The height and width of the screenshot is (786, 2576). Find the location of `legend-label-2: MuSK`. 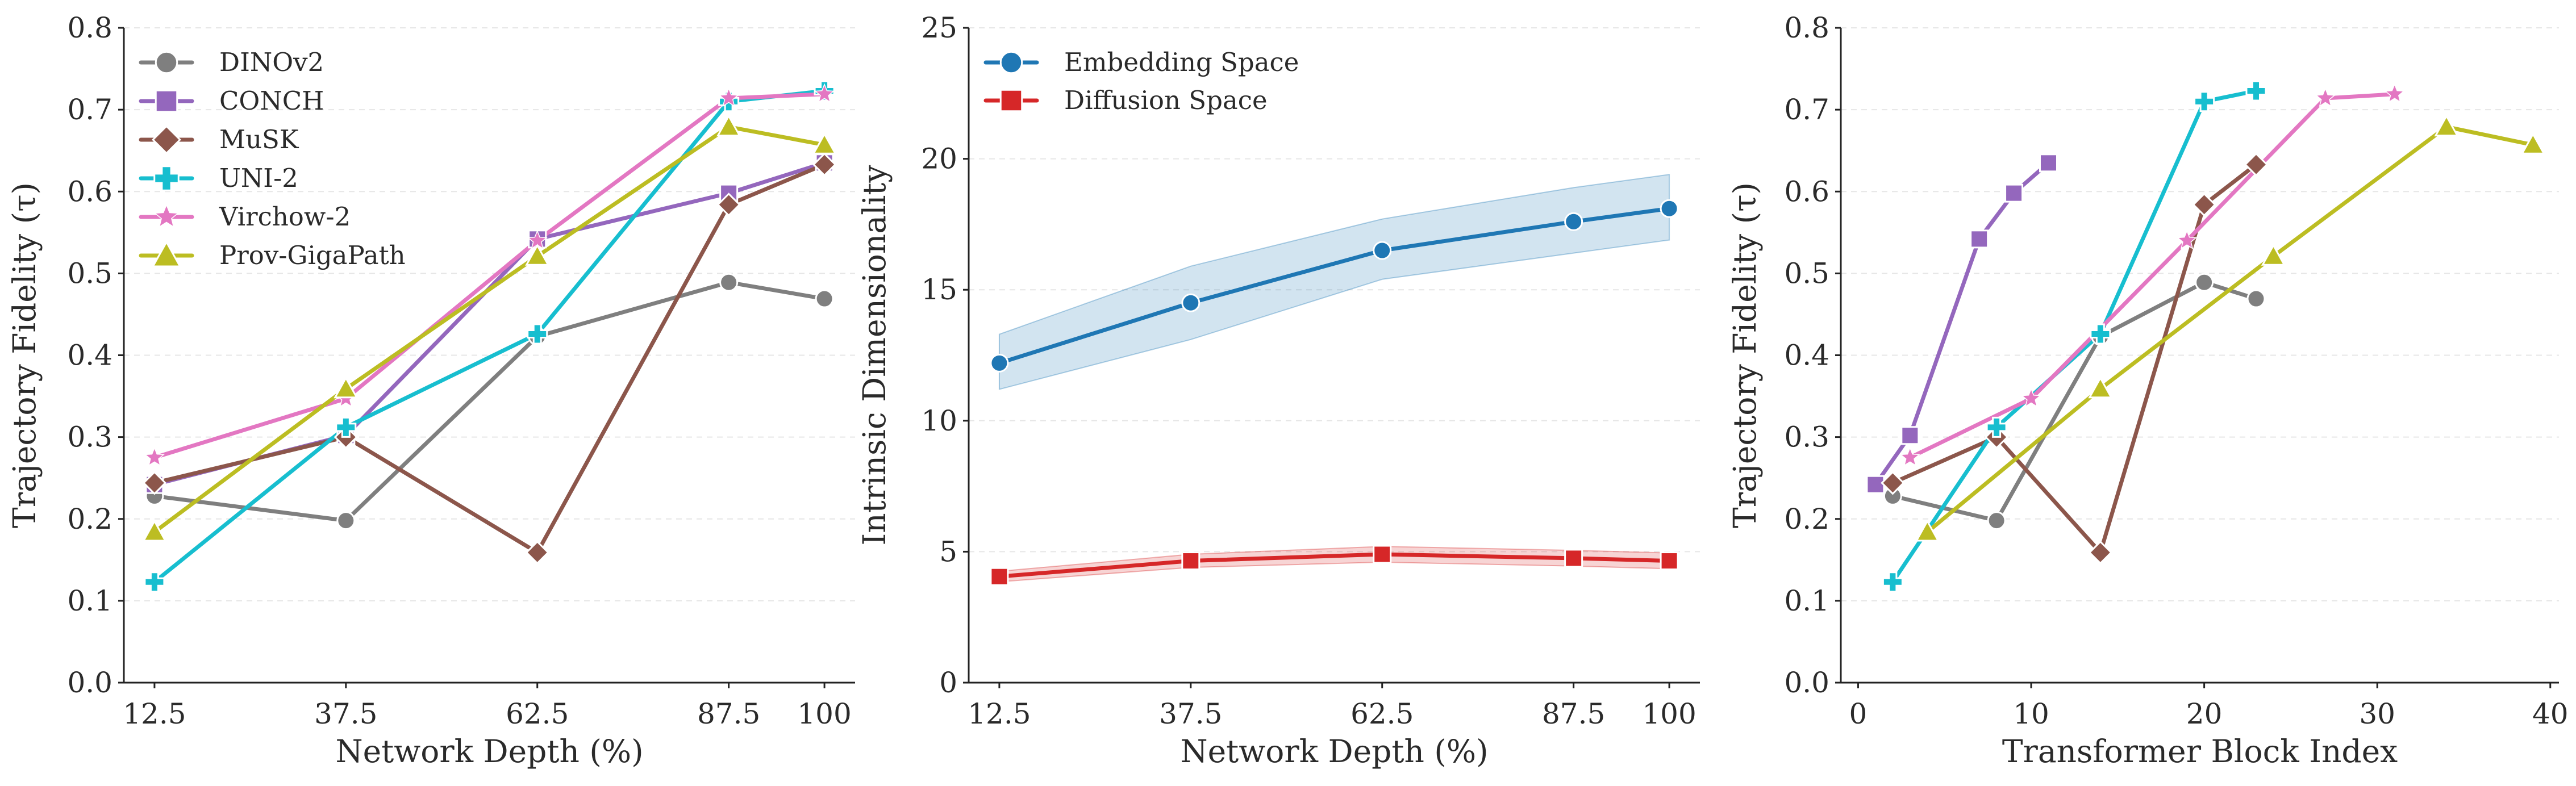

legend-label-2: MuSK is located at coordinates (259, 139).